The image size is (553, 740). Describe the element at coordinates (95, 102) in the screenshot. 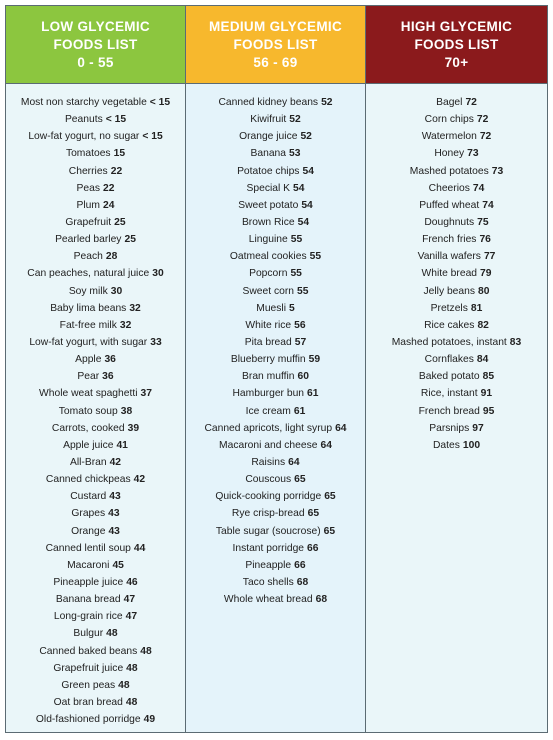

I see `food-item: Most non starchy vegetable < 15` at that location.